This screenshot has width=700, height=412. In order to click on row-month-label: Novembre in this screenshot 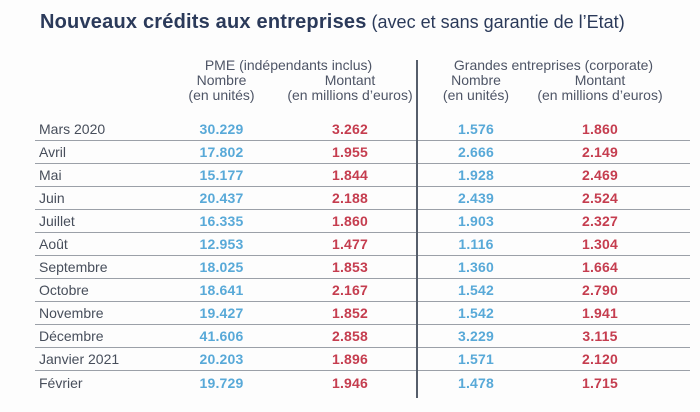, I will do `click(71, 313)`.